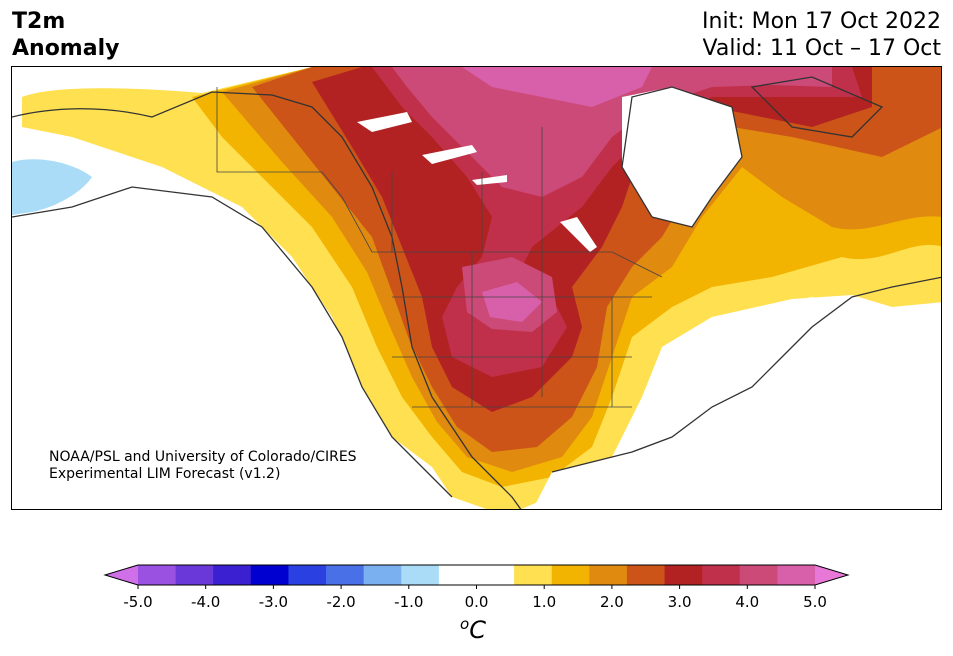  Describe the element at coordinates (273, 602) in the screenshot. I see `colorbar-tick-label: -3.0` at that location.